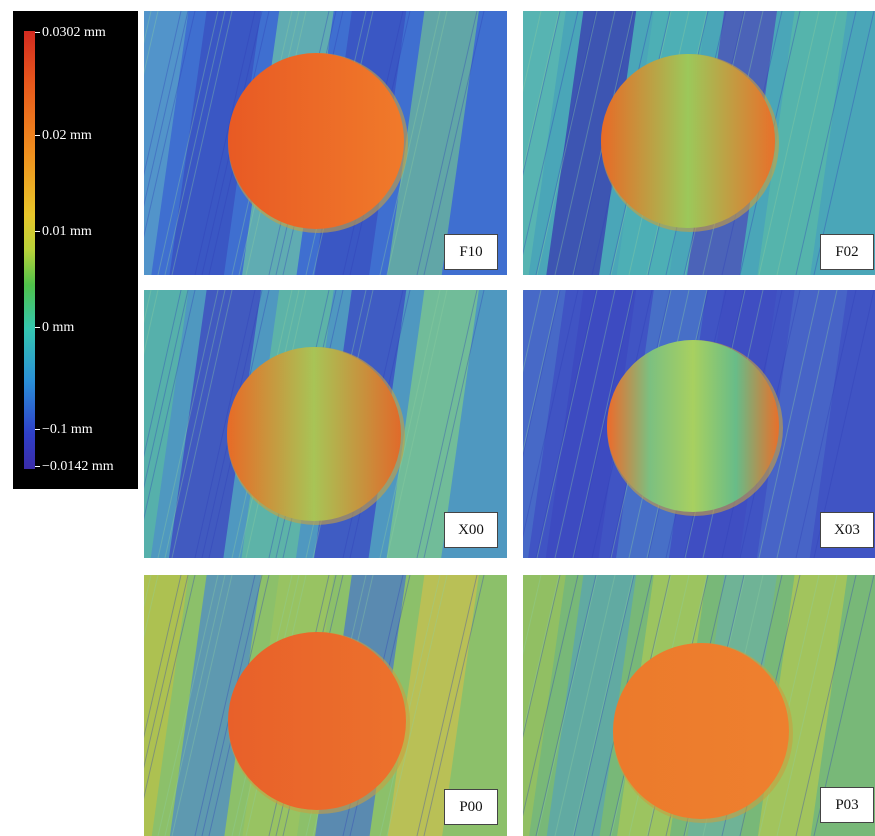  I want to click on colorbar-label-001: 0.01 mm, so click(67, 231).